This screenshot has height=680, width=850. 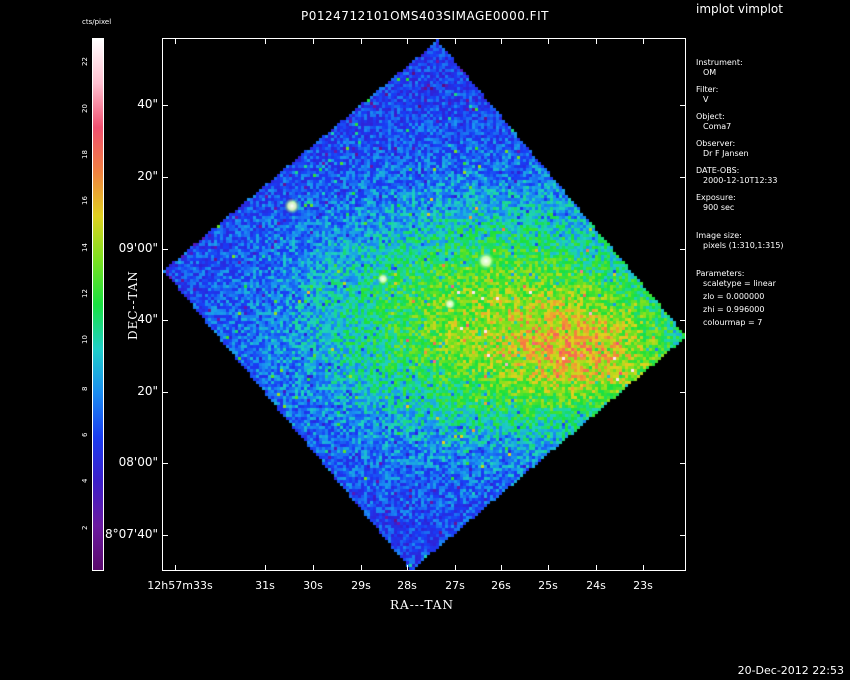 I want to click on colorbar-tick-label: 8, so click(x=85, y=388).